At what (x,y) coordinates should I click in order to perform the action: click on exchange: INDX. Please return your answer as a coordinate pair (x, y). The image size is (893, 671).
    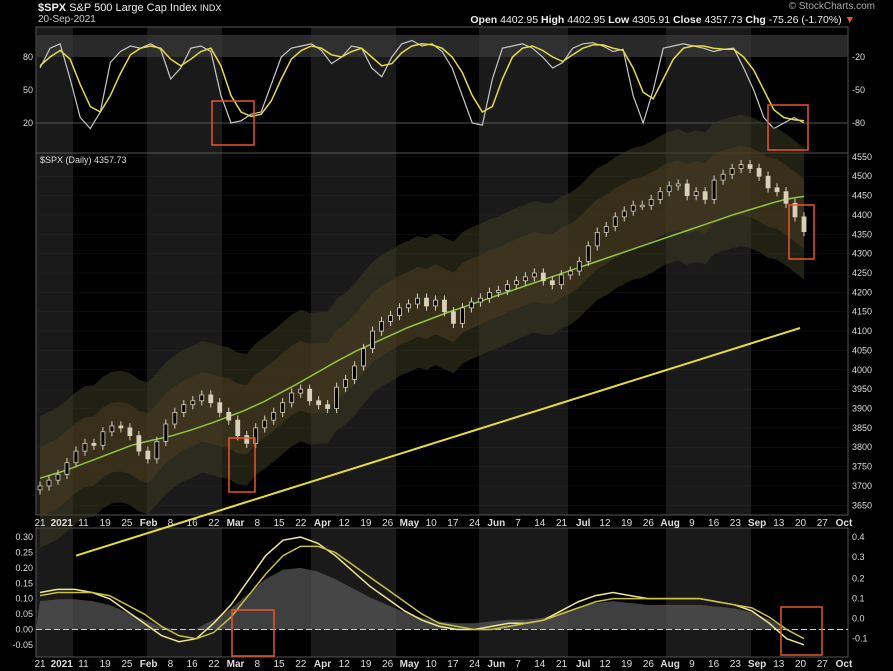
    Looking at the image, I should click on (210, 8).